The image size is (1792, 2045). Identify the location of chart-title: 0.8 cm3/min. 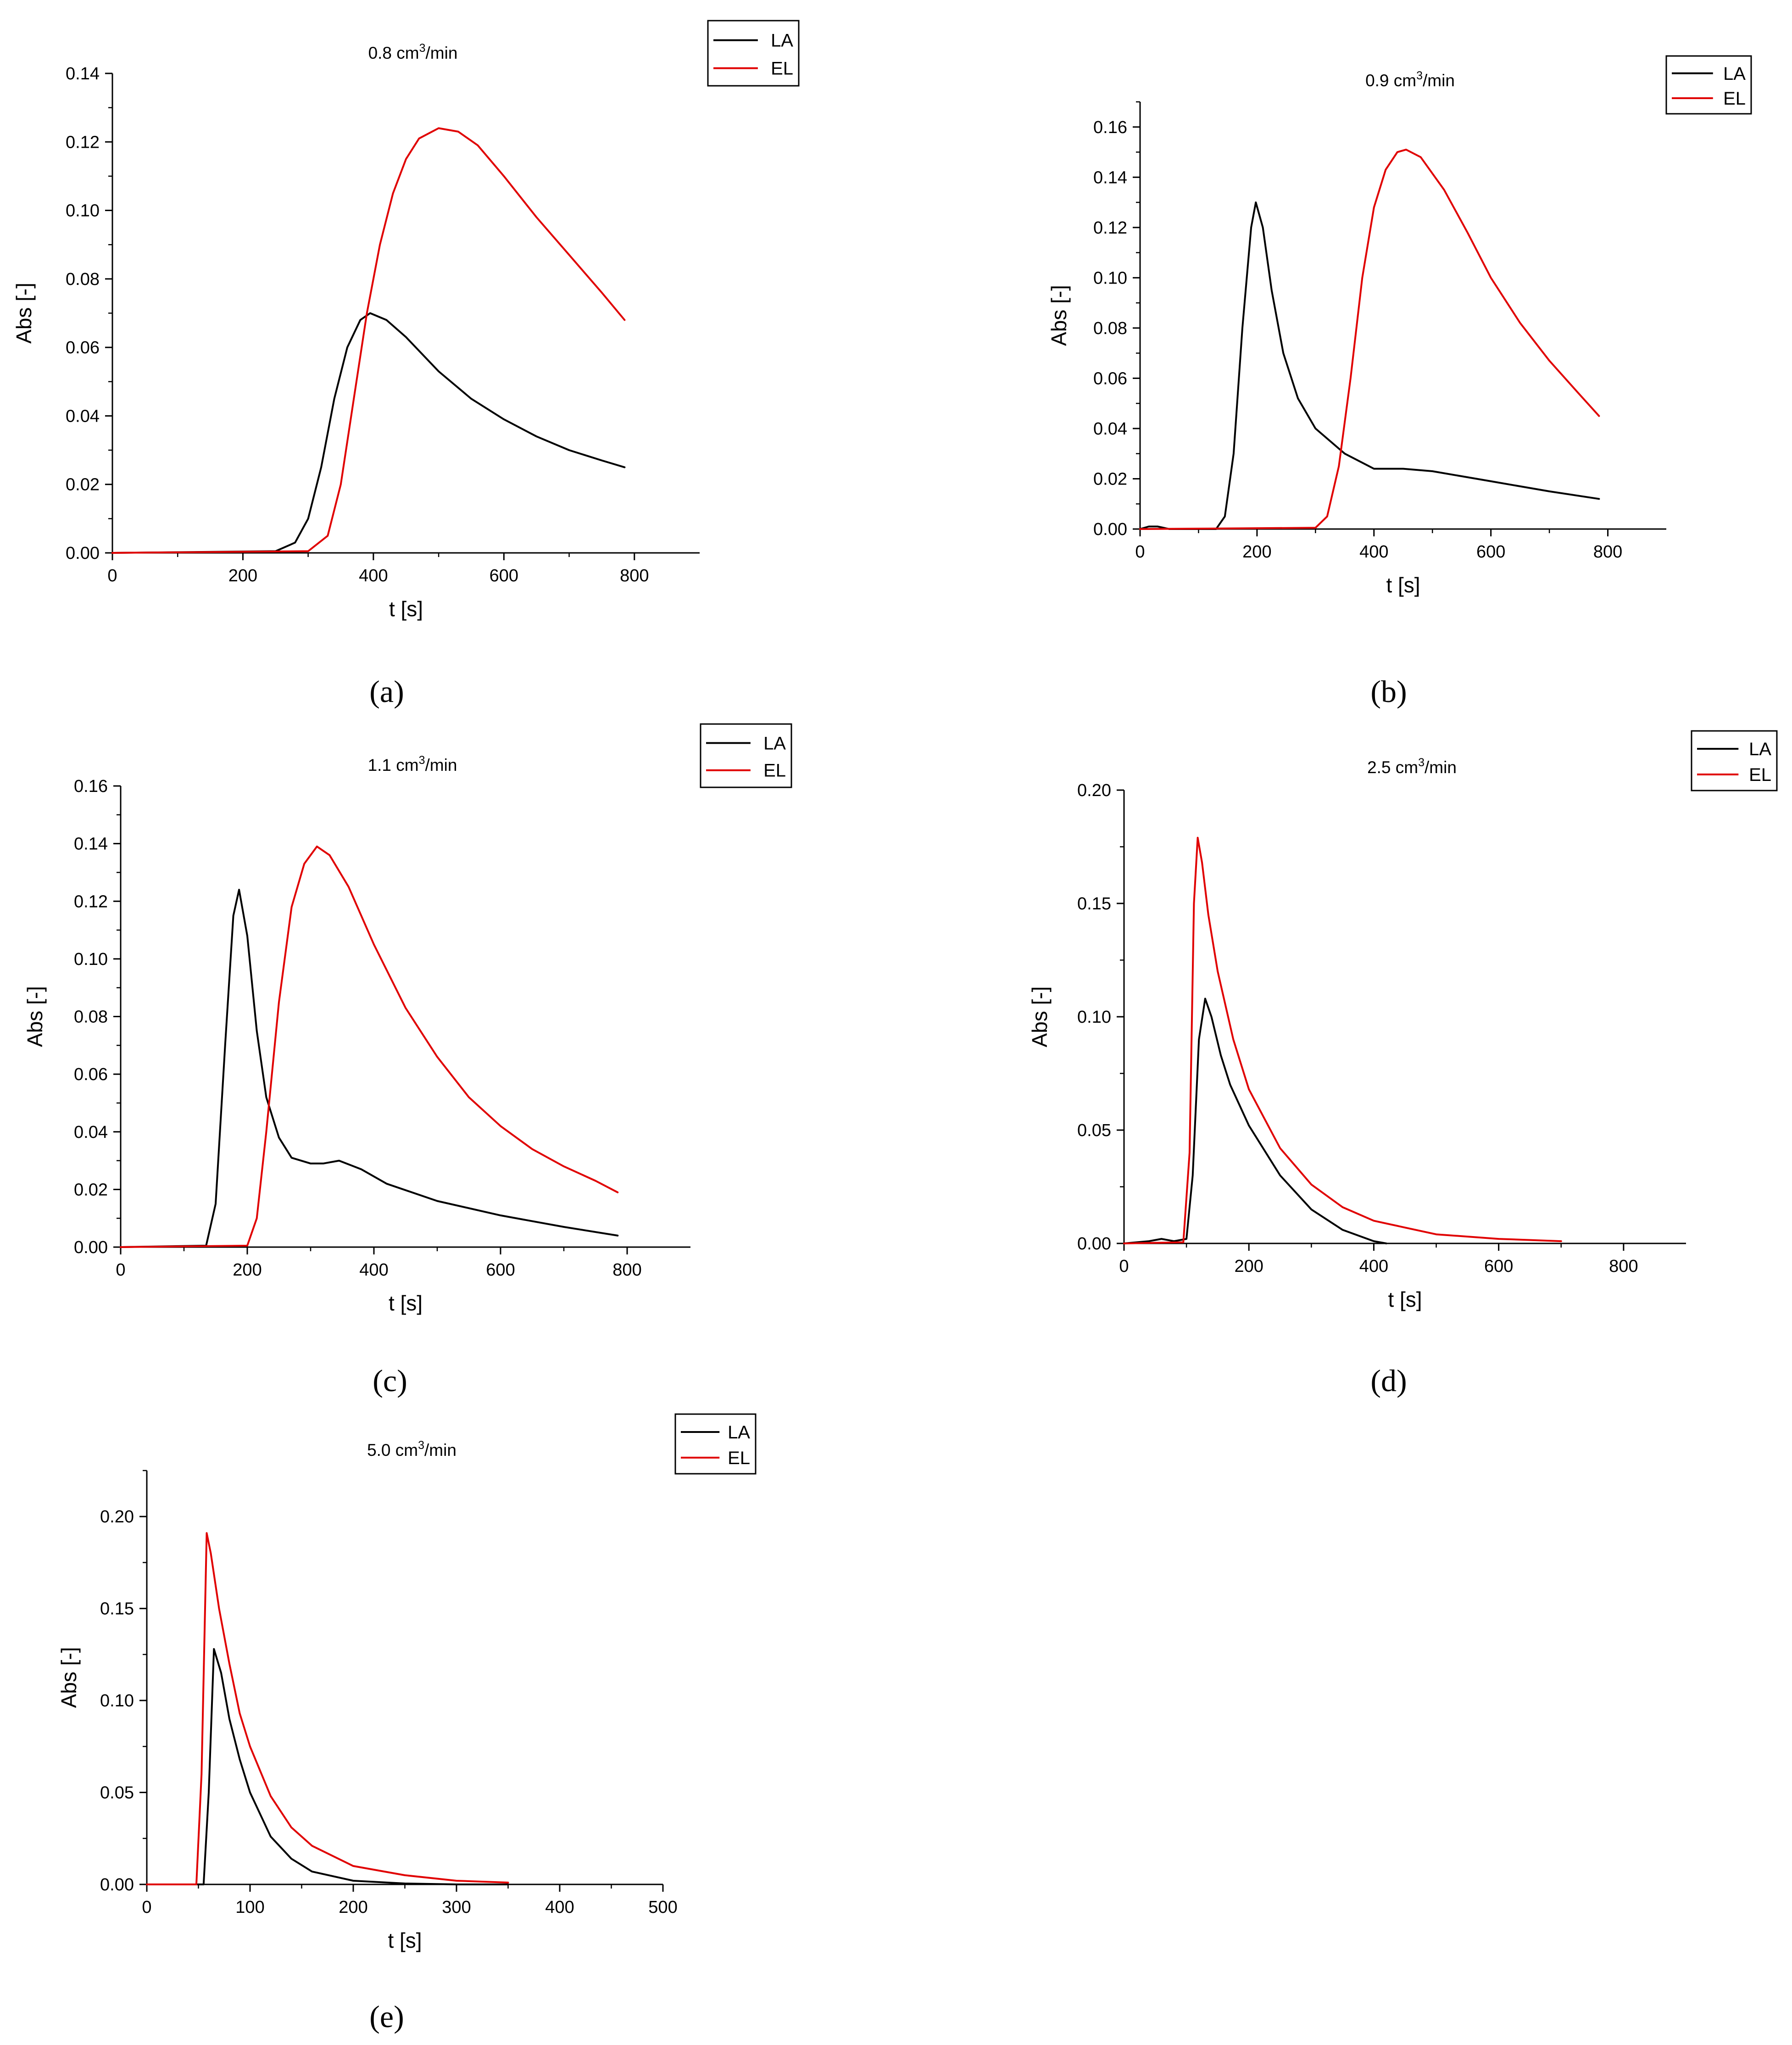
(413, 52).